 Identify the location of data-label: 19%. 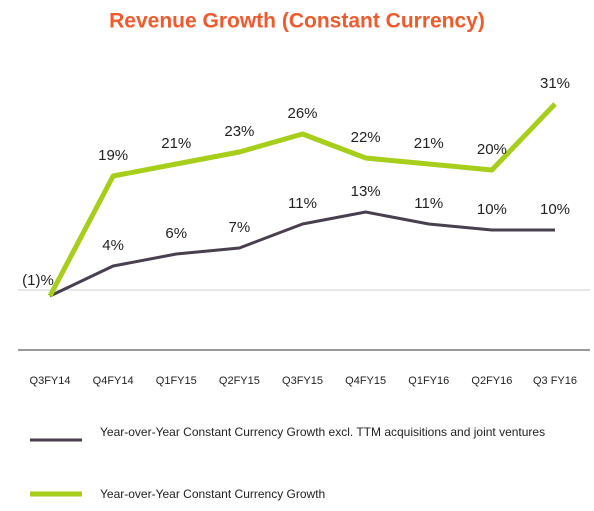
(113, 155).